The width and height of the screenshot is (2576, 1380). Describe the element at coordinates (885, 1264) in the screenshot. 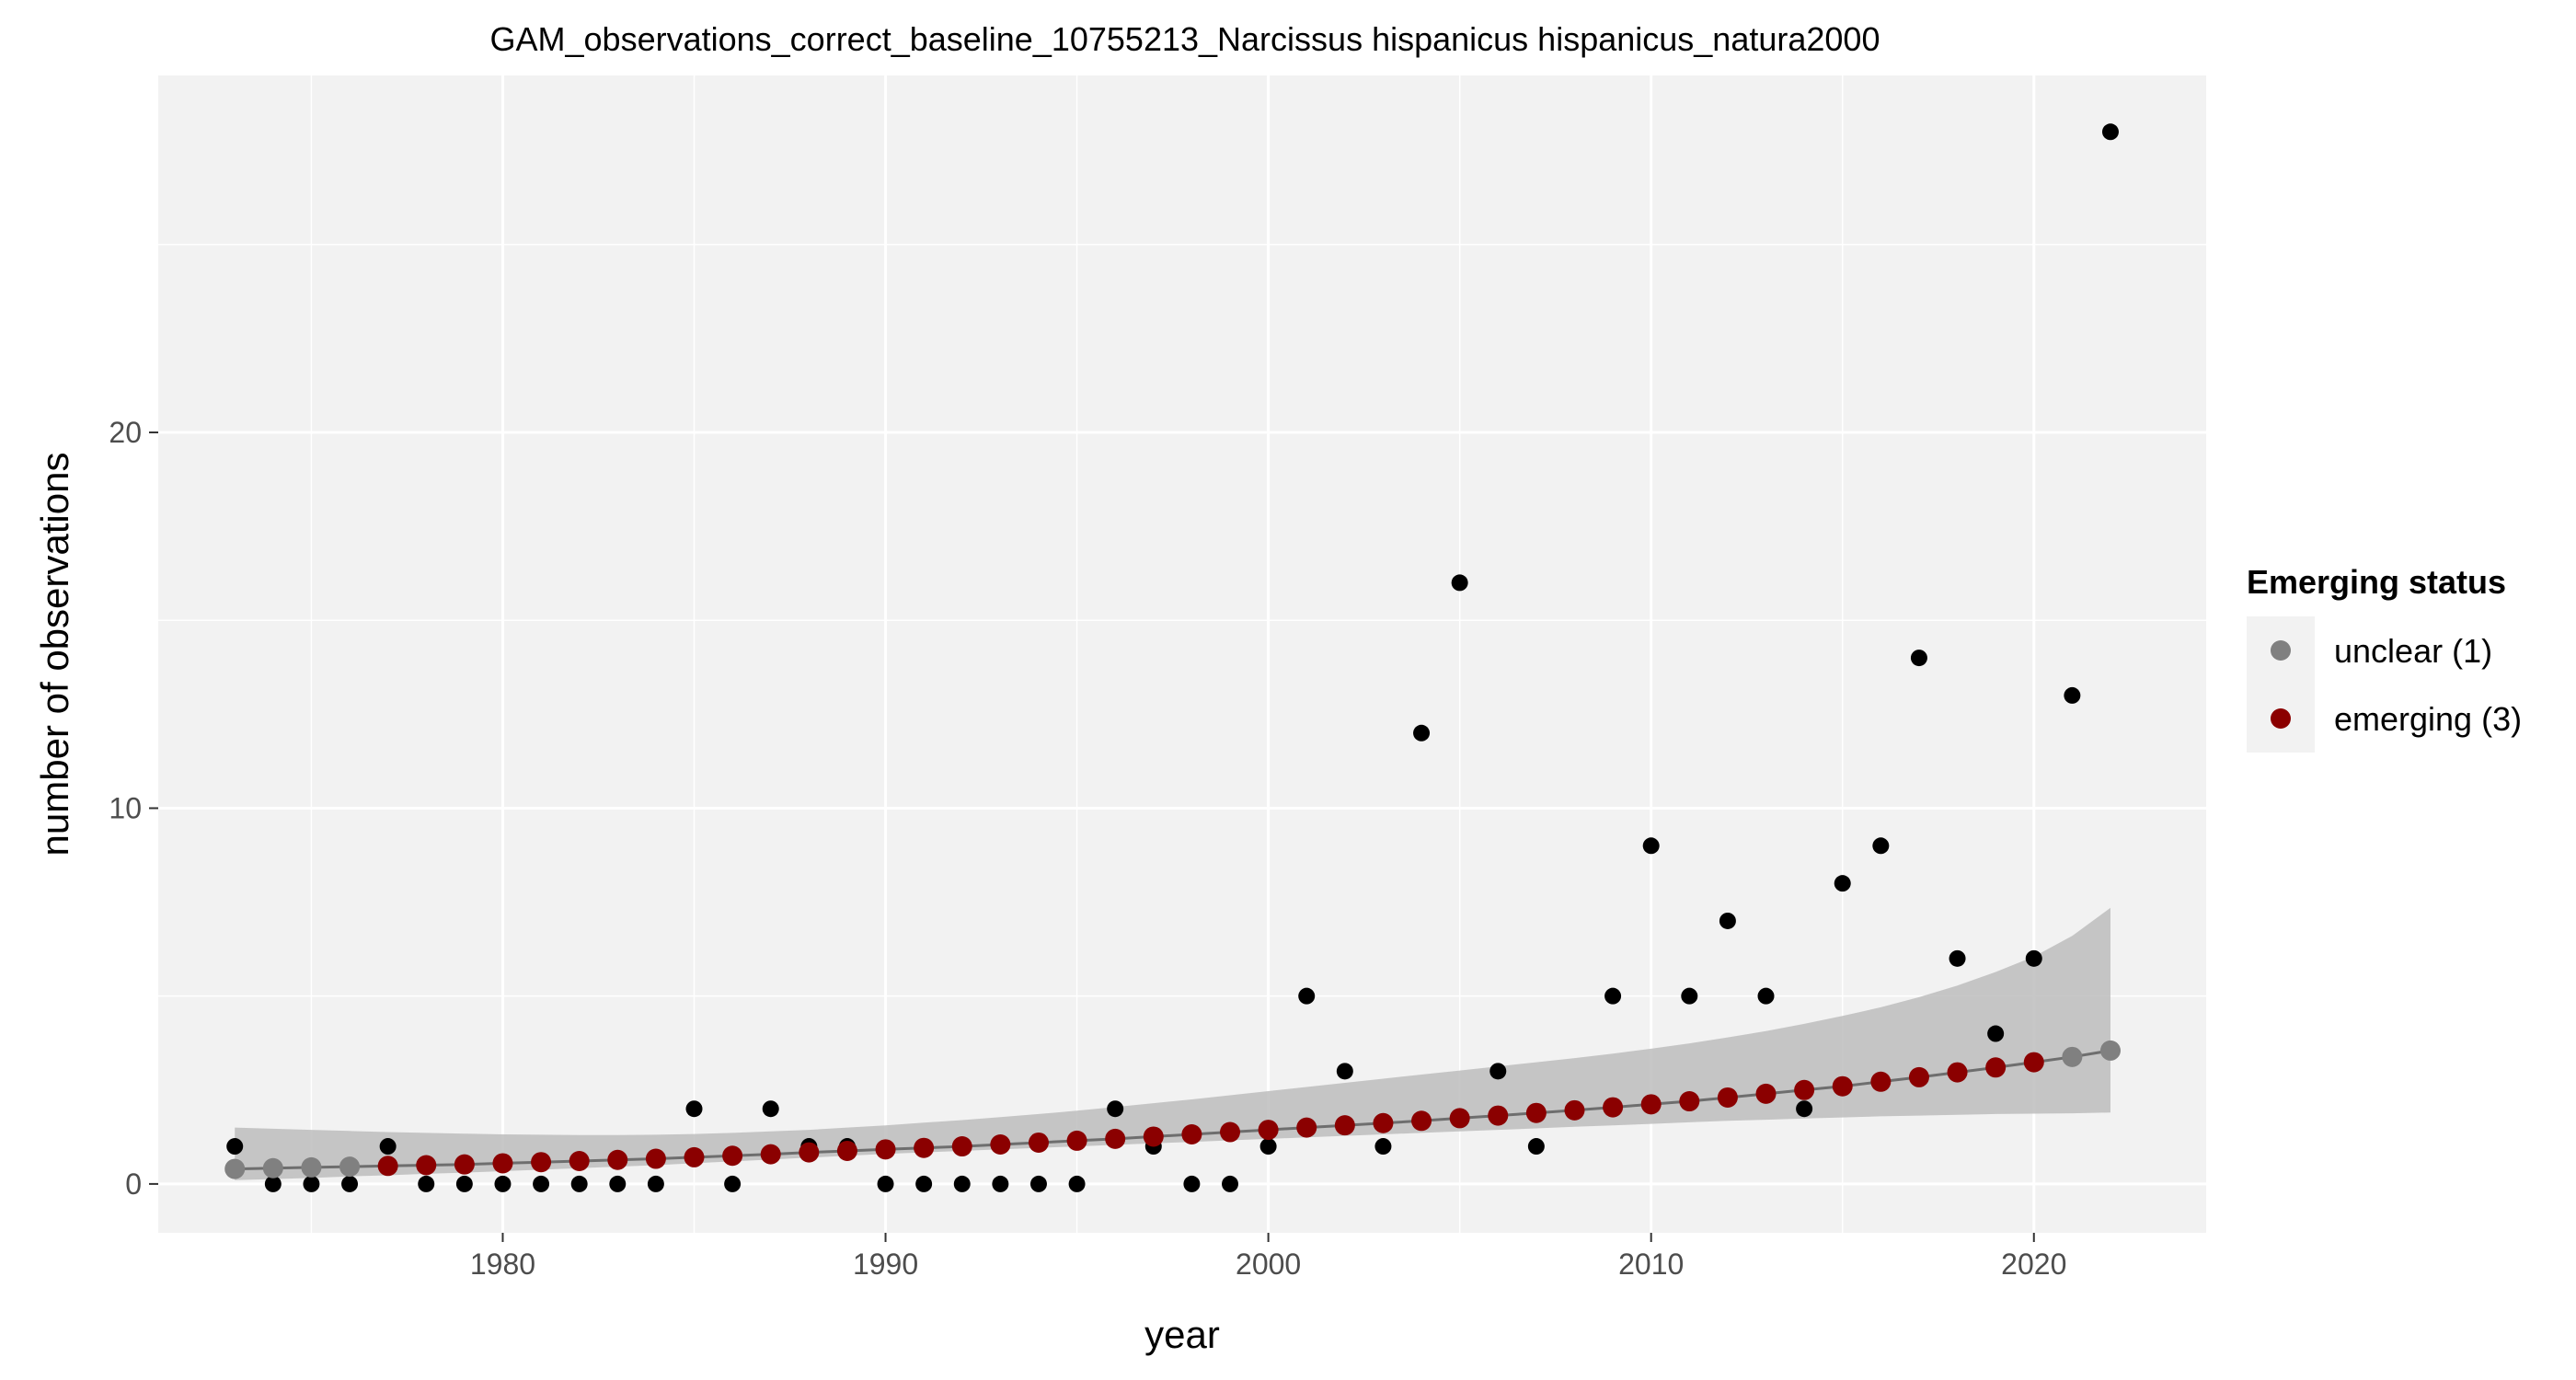

I see `x-tick-label: 1990` at that location.